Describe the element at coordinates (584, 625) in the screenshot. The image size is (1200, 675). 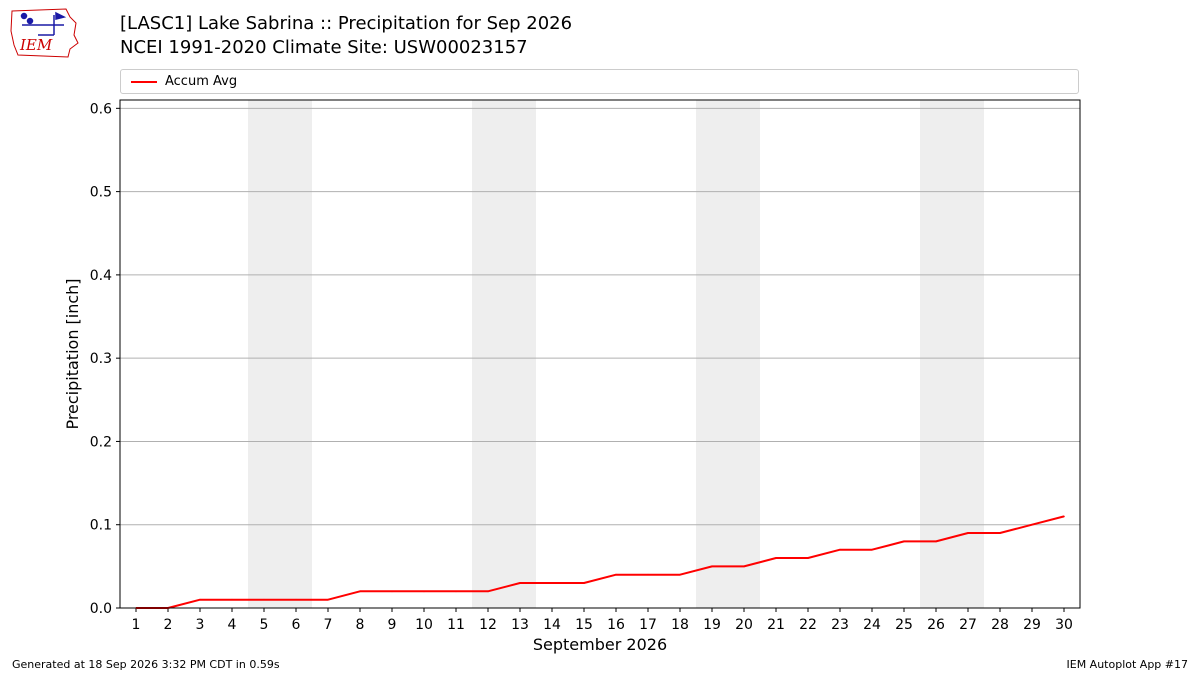
I see `x-tick-label-14: 15` at that location.